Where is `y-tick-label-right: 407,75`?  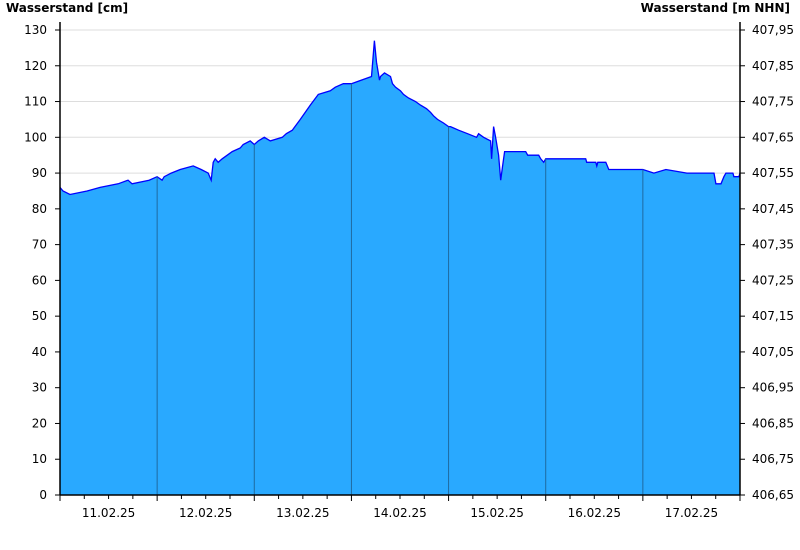 y-tick-label-right: 407,75 is located at coordinates (773, 102).